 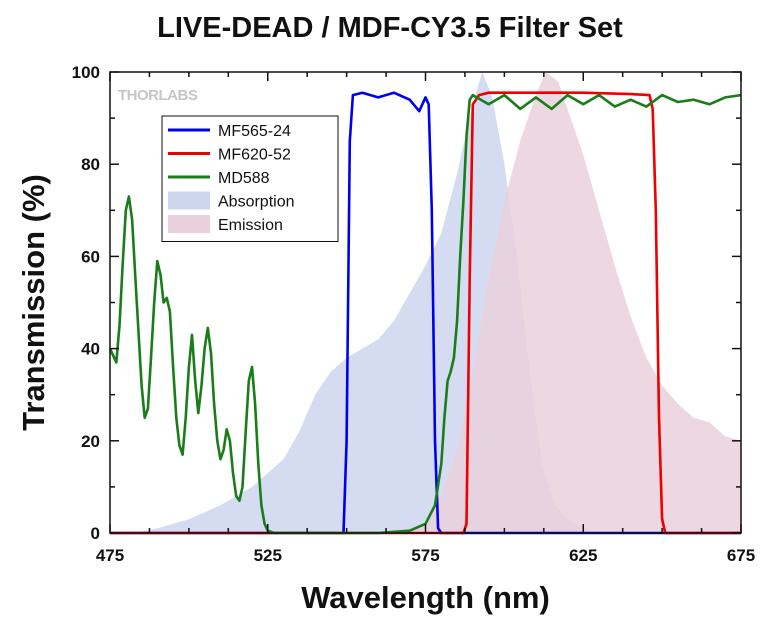 I want to click on y-tick-label: 100, so click(x=86, y=72).